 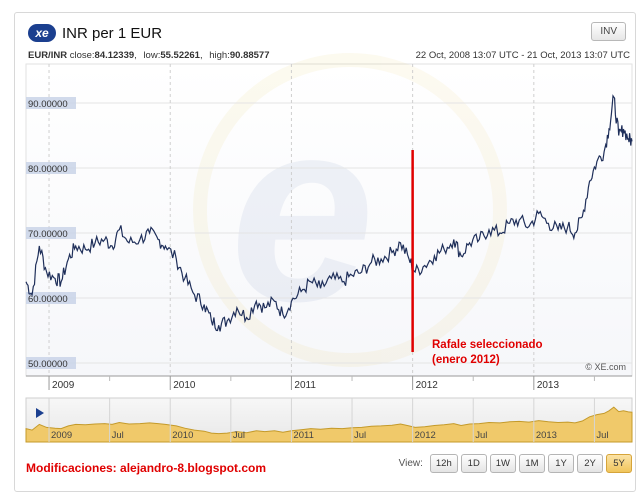 I want to click on low-stat: low:55.52261,, so click(x=173, y=55).